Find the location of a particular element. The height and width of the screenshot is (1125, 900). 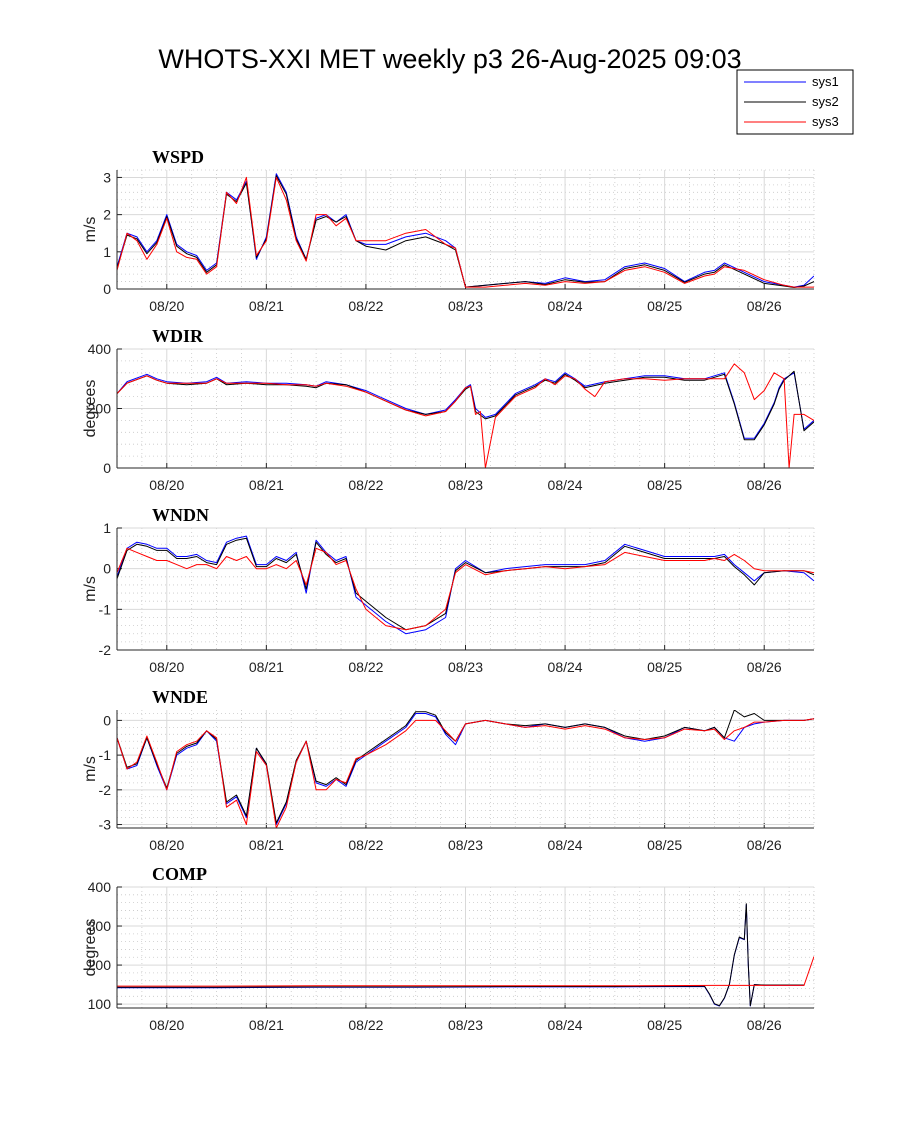

y-tick-label: -3 is located at coordinates (105, 825).